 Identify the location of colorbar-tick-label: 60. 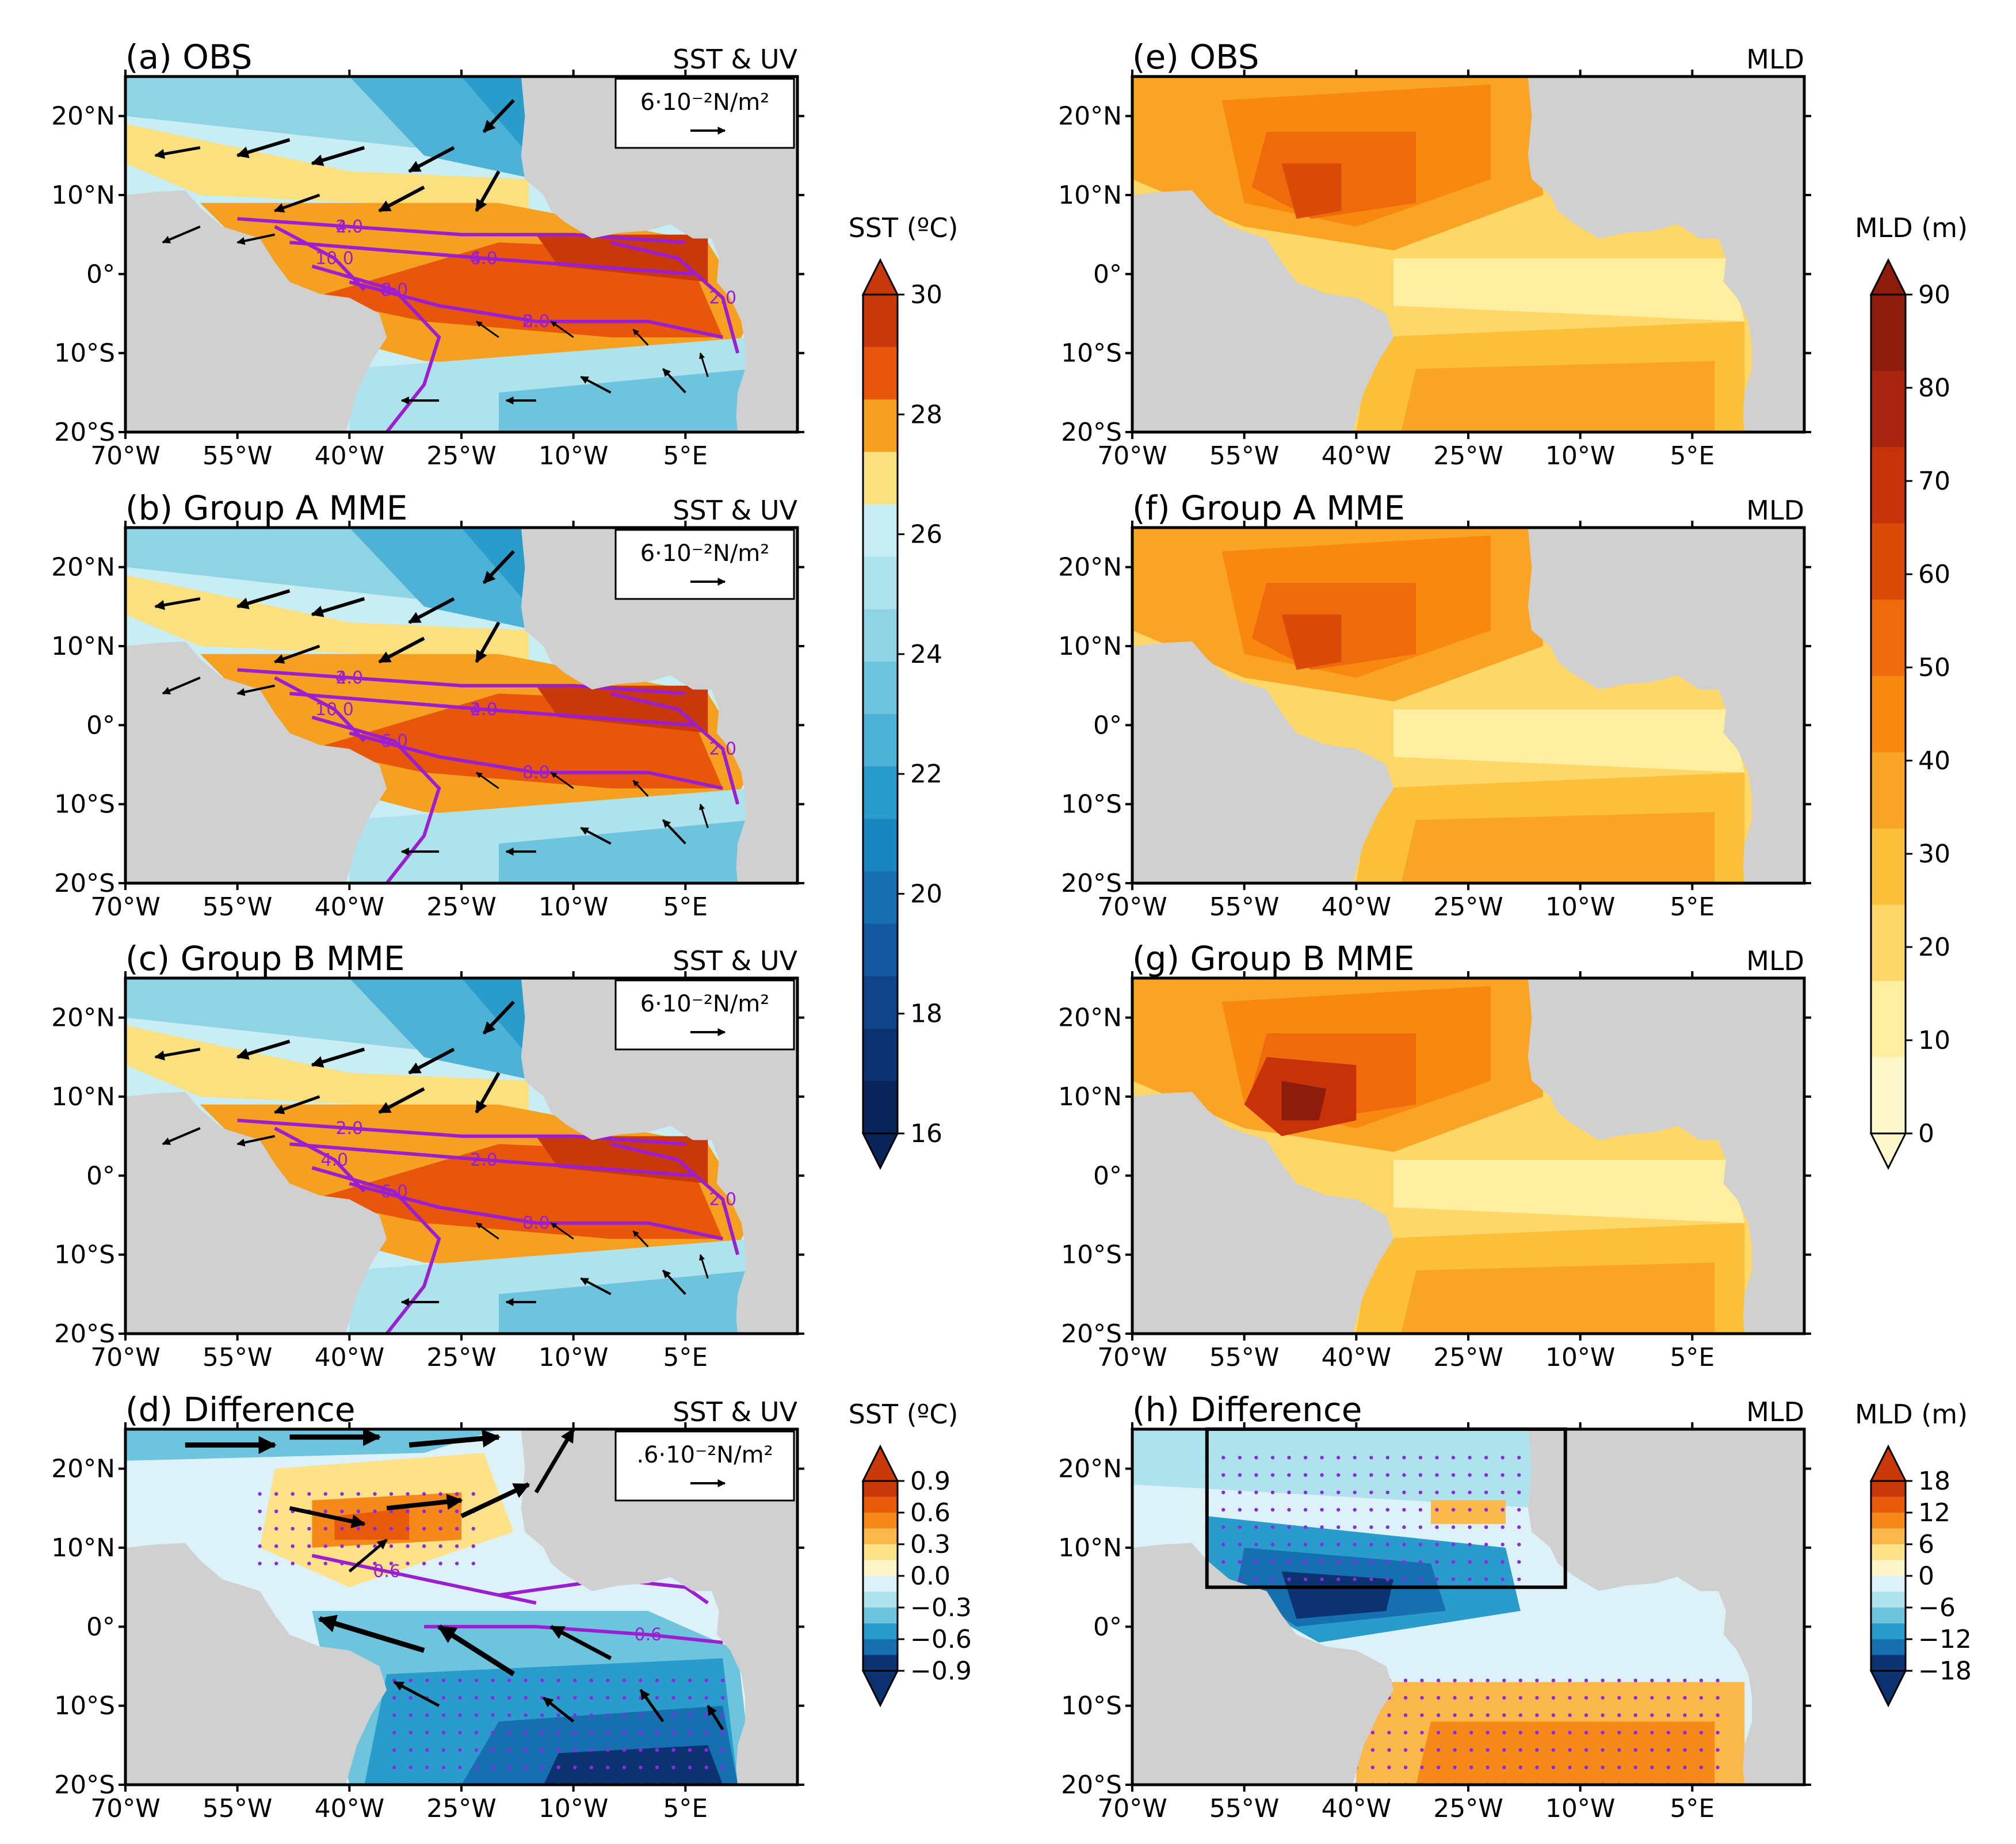
(1934, 574).